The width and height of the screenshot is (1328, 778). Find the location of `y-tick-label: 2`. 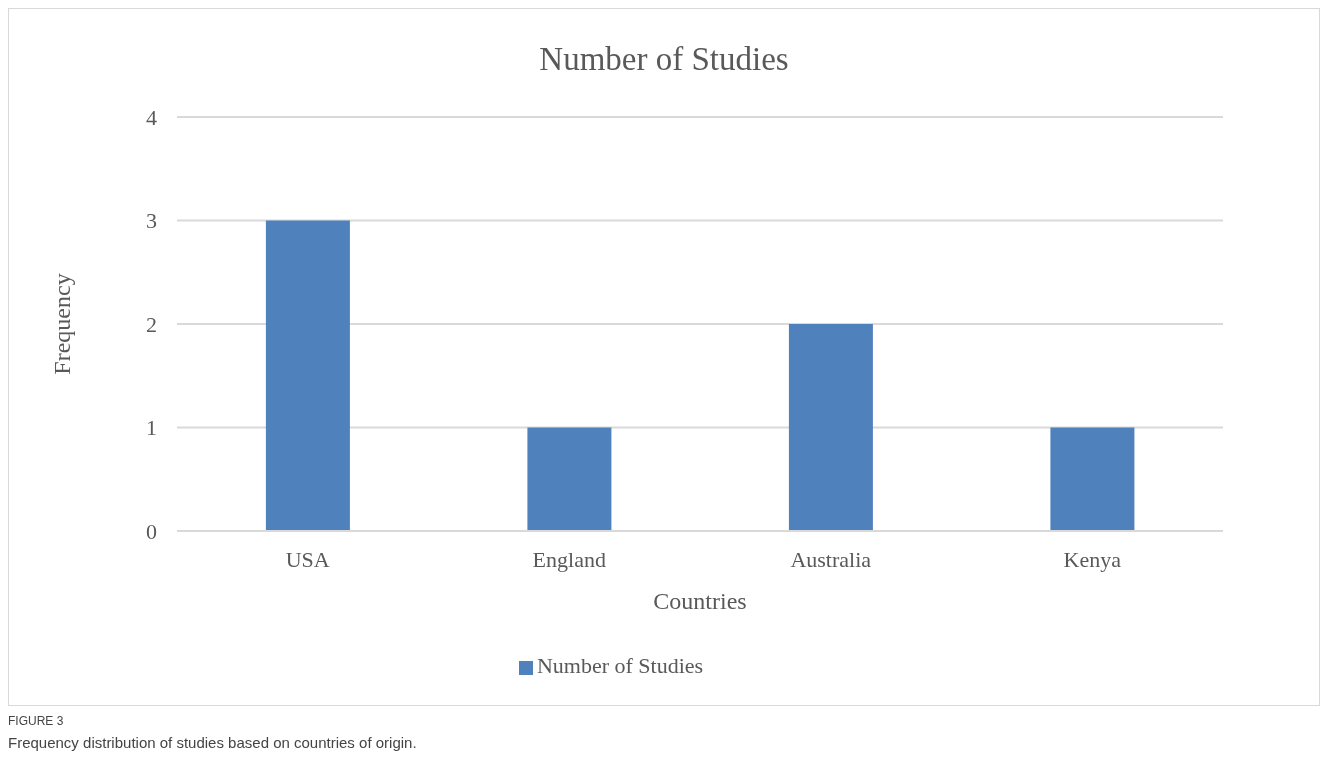

y-tick-label: 2 is located at coordinates (151, 324).